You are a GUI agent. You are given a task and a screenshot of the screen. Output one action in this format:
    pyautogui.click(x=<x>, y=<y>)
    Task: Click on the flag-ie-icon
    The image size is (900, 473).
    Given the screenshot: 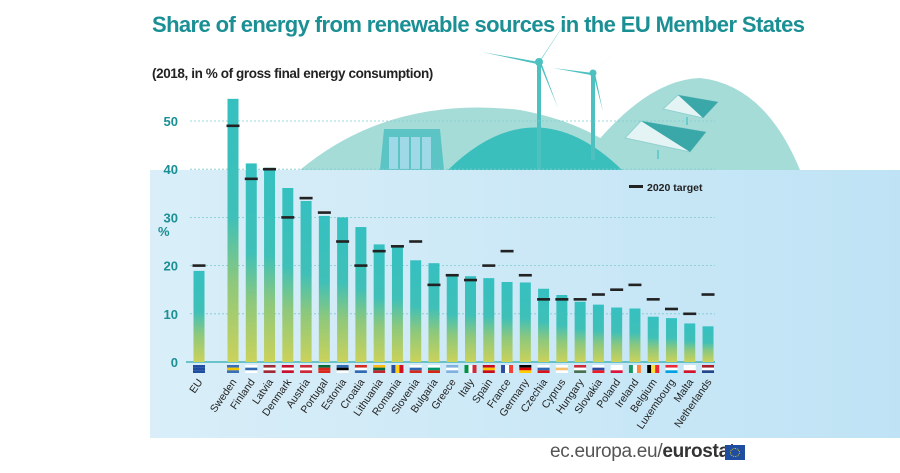 What is the action you would take?
    pyautogui.click(x=634, y=369)
    